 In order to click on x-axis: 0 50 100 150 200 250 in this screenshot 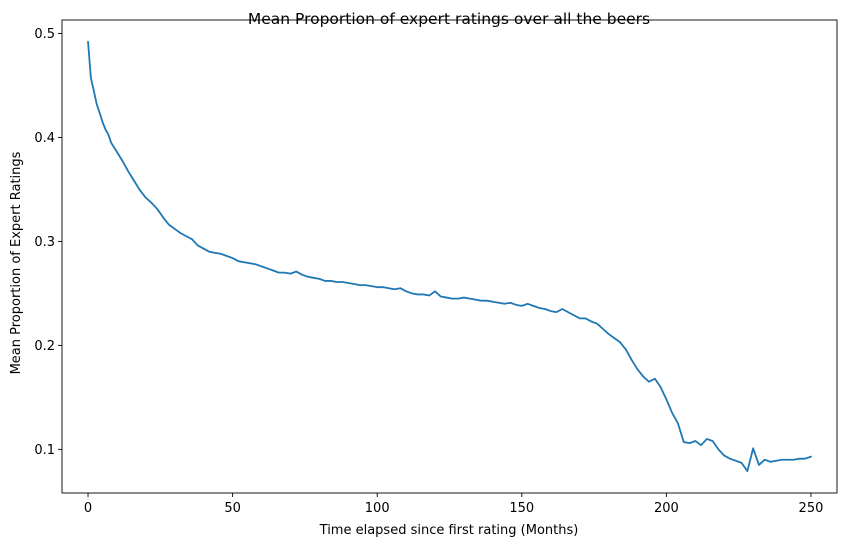, I will do `click(454, 504)`.